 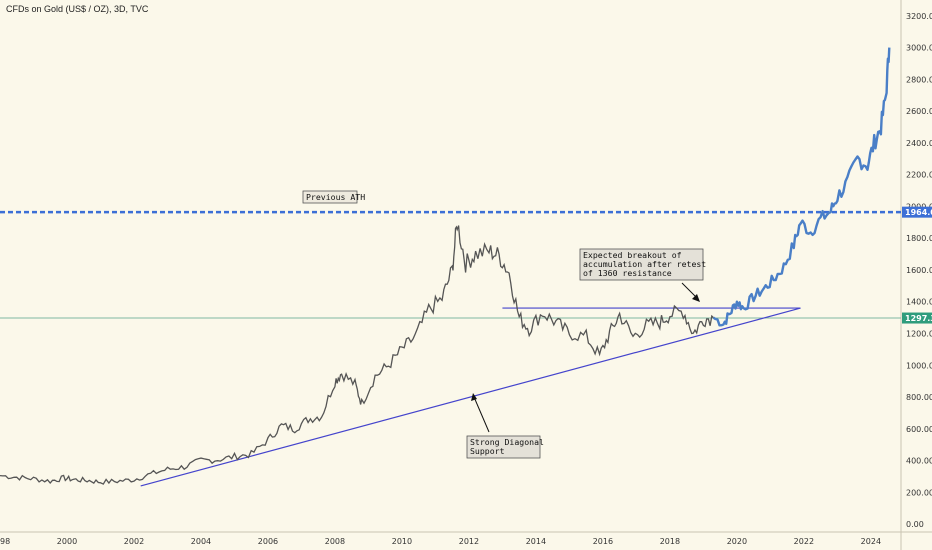 I want to click on y-tick-label: 800.00, so click(x=919, y=397).